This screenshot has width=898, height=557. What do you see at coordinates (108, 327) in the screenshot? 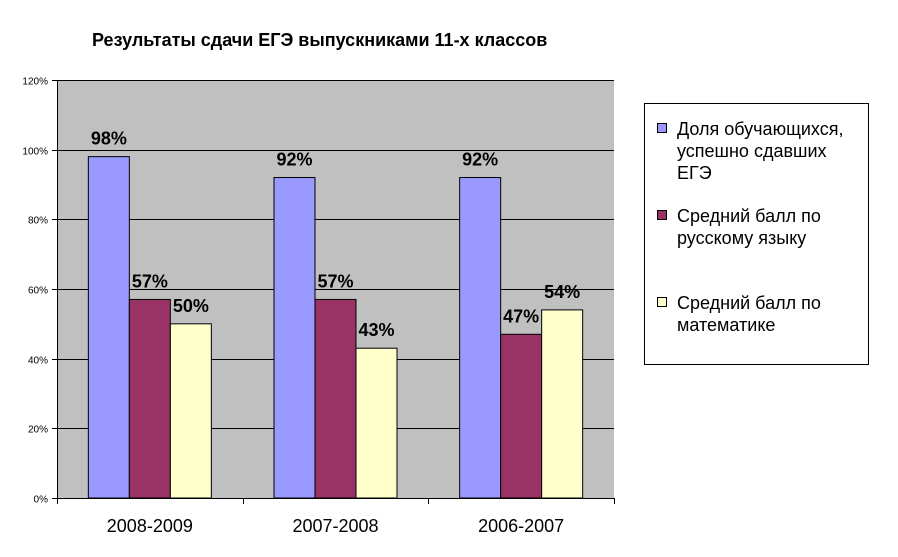
I see `bar-1-2008-2009` at bounding box center [108, 327].